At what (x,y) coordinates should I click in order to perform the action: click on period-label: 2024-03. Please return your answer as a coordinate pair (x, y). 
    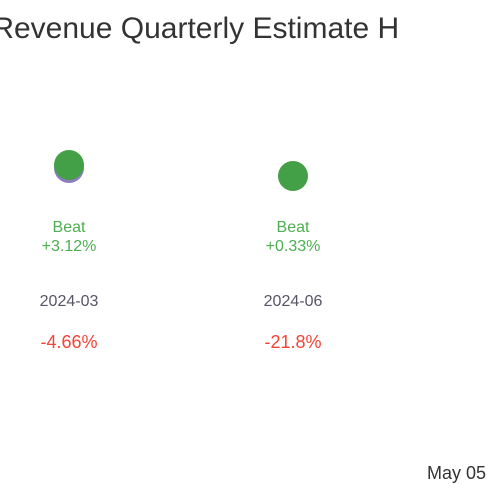
    Looking at the image, I should click on (69, 301).